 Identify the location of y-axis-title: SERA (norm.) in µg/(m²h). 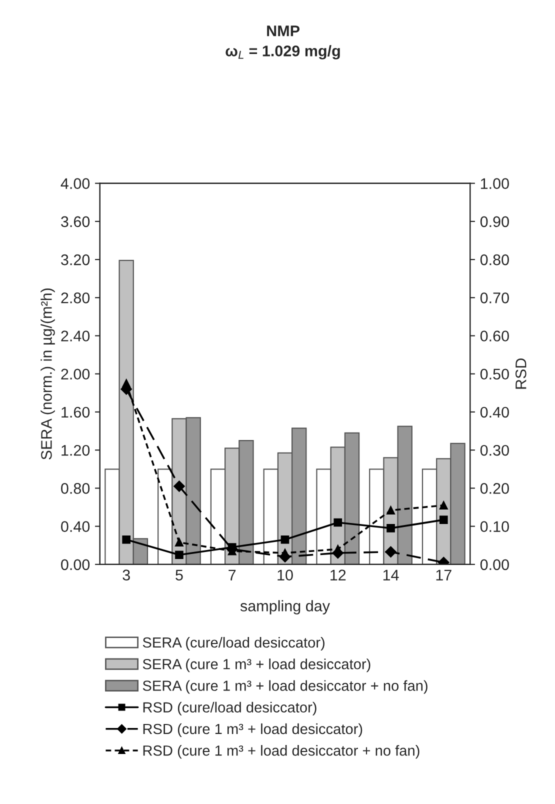
(47, 374).